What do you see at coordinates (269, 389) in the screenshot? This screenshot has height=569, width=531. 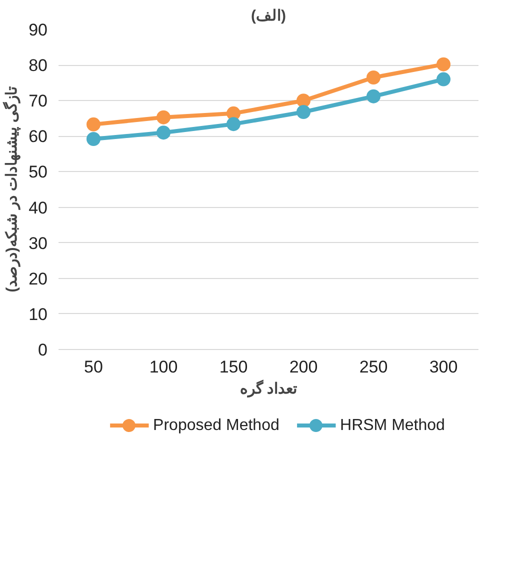 I see `x-axis-title: تعداد گره` at bounding box center [269, 389].